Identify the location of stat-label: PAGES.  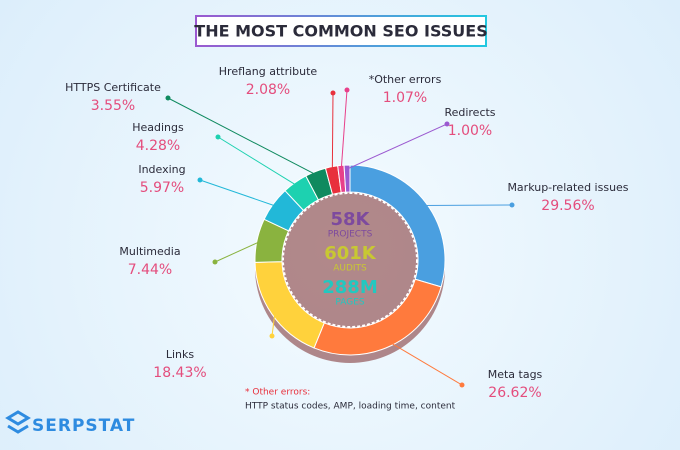
(350, 303).